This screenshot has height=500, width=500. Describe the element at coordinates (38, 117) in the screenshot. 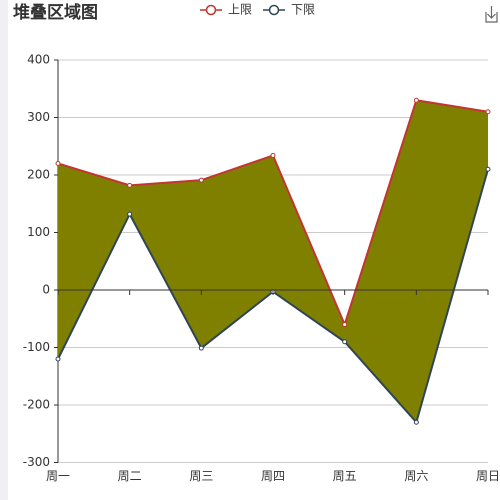

I see `y-tick-label: 300` at that location.